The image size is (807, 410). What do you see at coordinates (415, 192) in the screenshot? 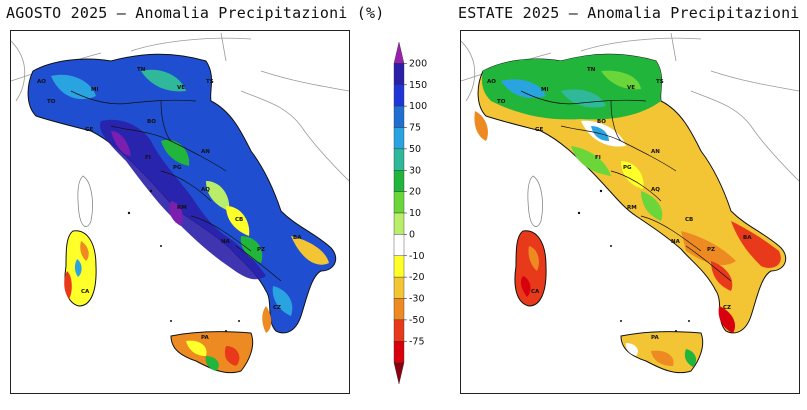
I see `colorbar-tick-label: 20` at bounding box center [415, 192].